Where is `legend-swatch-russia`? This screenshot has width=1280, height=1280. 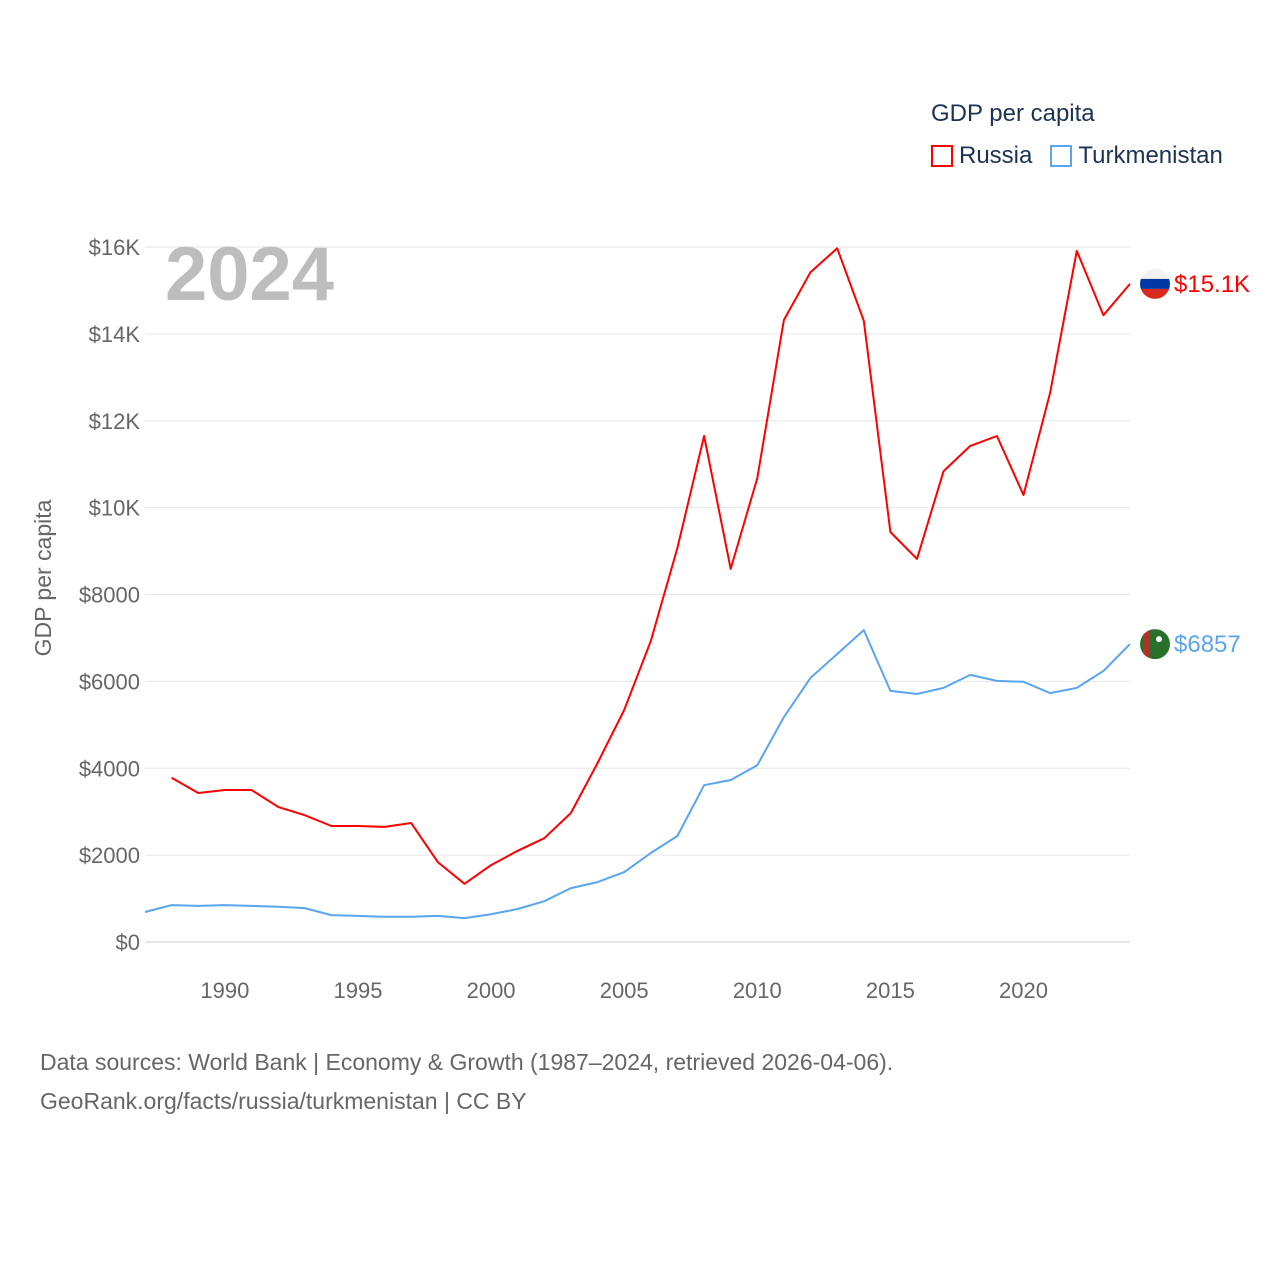
legend-swatch-russia is located at coordinates (942, 156).